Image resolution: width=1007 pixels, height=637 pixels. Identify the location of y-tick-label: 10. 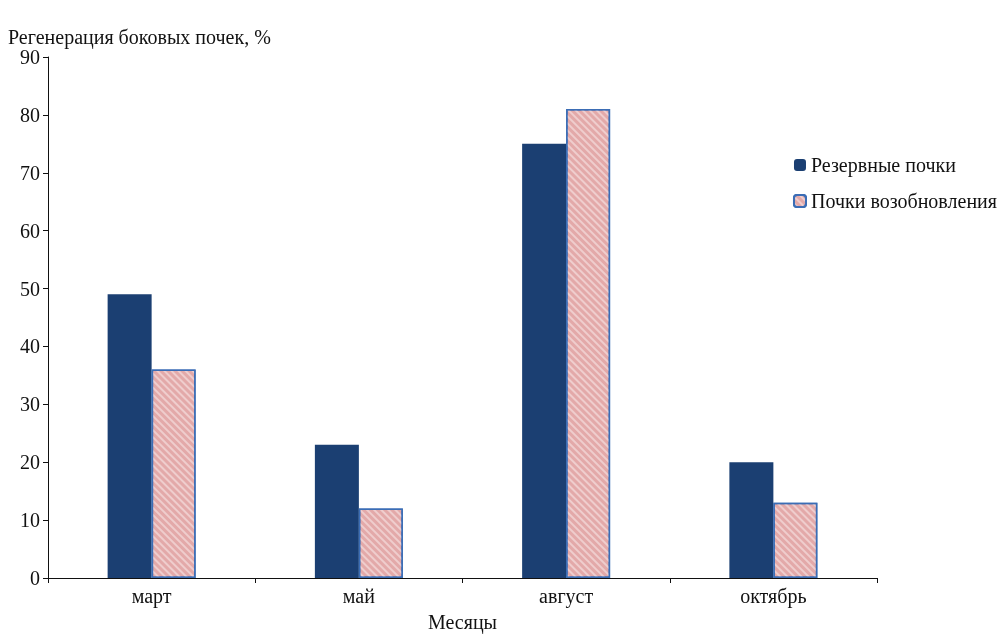
(30, 520).